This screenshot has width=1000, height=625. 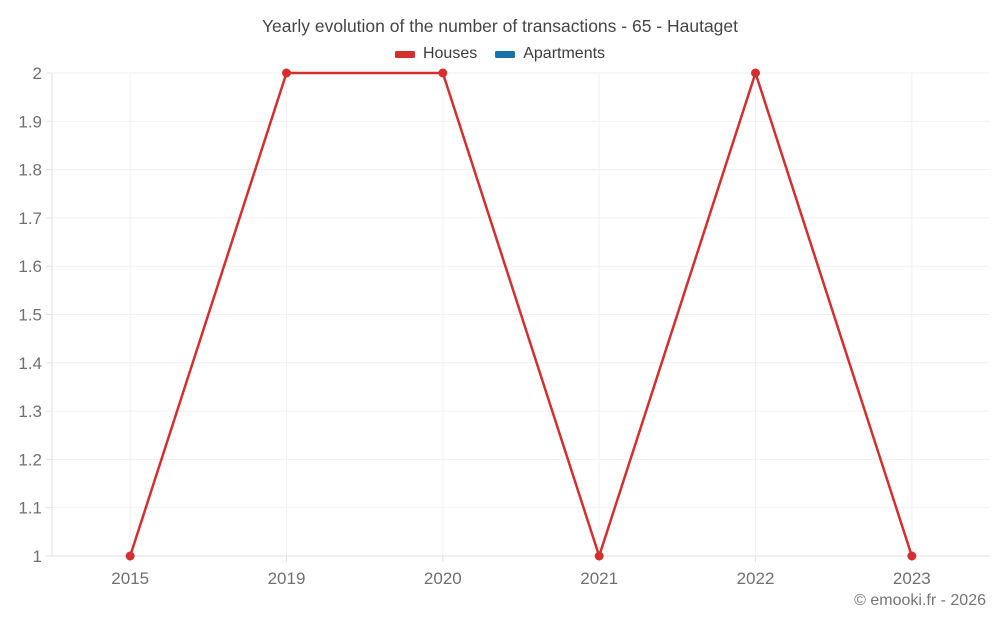 I want to click on legend-item-houses: Houses, so click(x=436, y=54).